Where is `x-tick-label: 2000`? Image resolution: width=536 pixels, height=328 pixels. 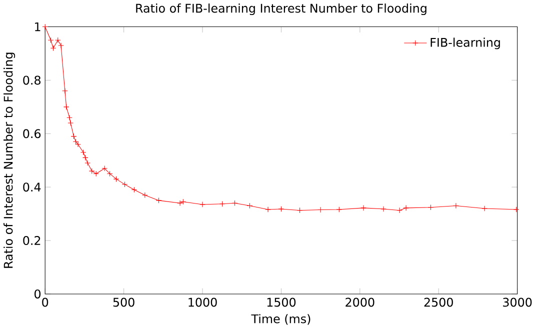 x-tick-label: 2000 is located at coordinates (360, 302).